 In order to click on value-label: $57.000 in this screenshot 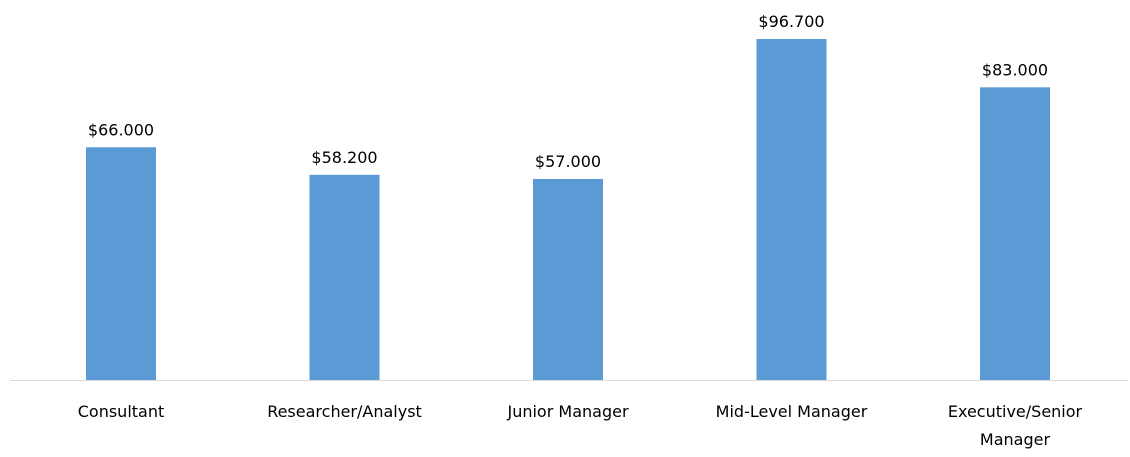, I will do `click(568, 161)`.